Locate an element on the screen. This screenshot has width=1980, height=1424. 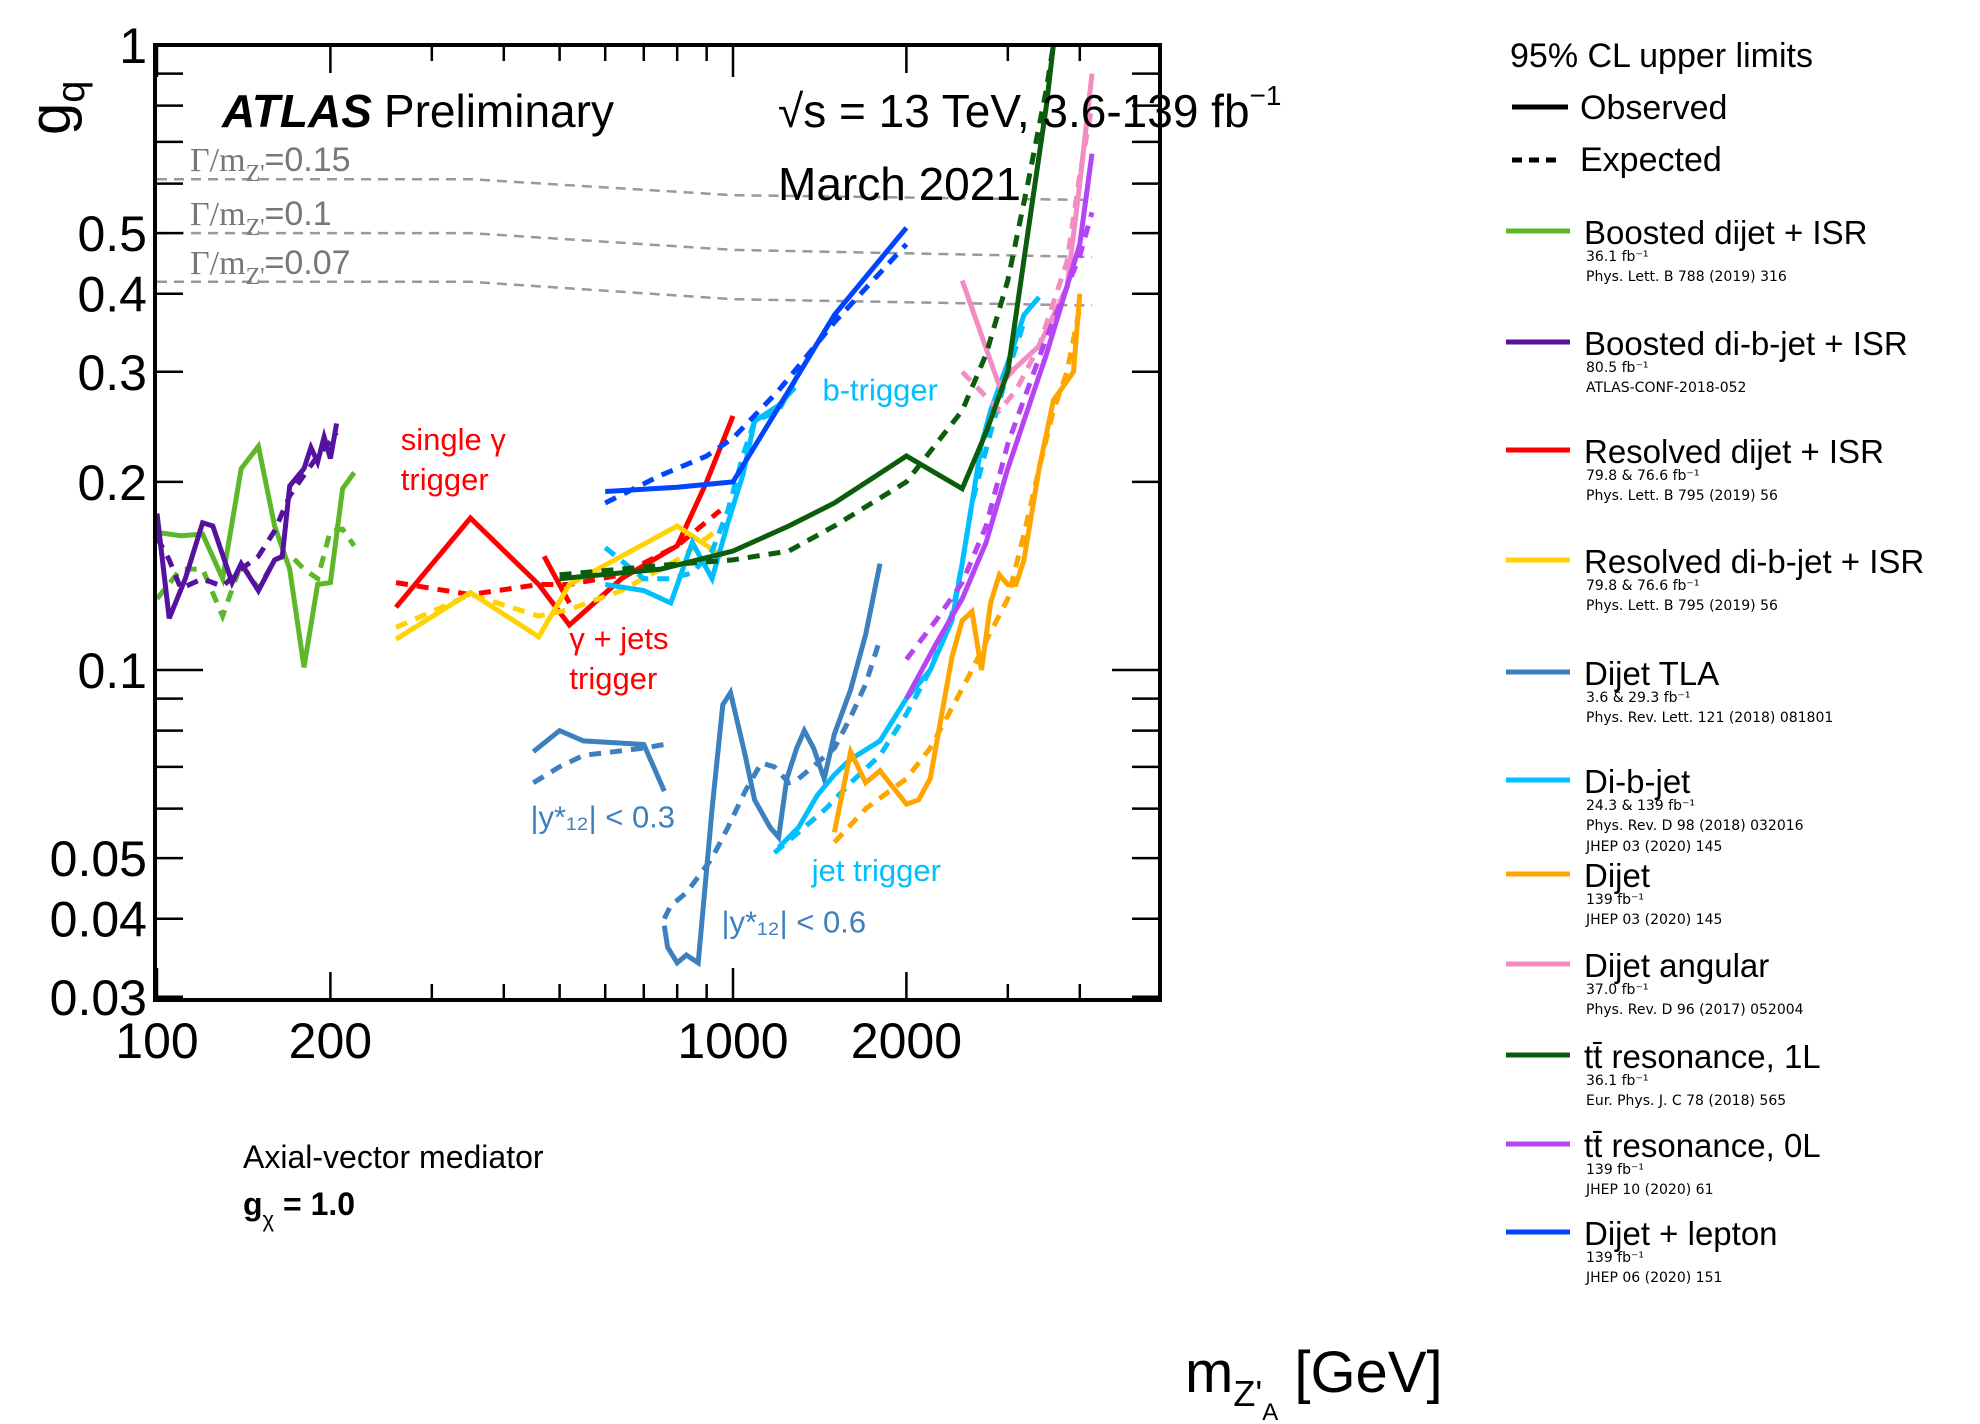
chart-title: ATLAS Preliminary is located at coordinates (417, 111).